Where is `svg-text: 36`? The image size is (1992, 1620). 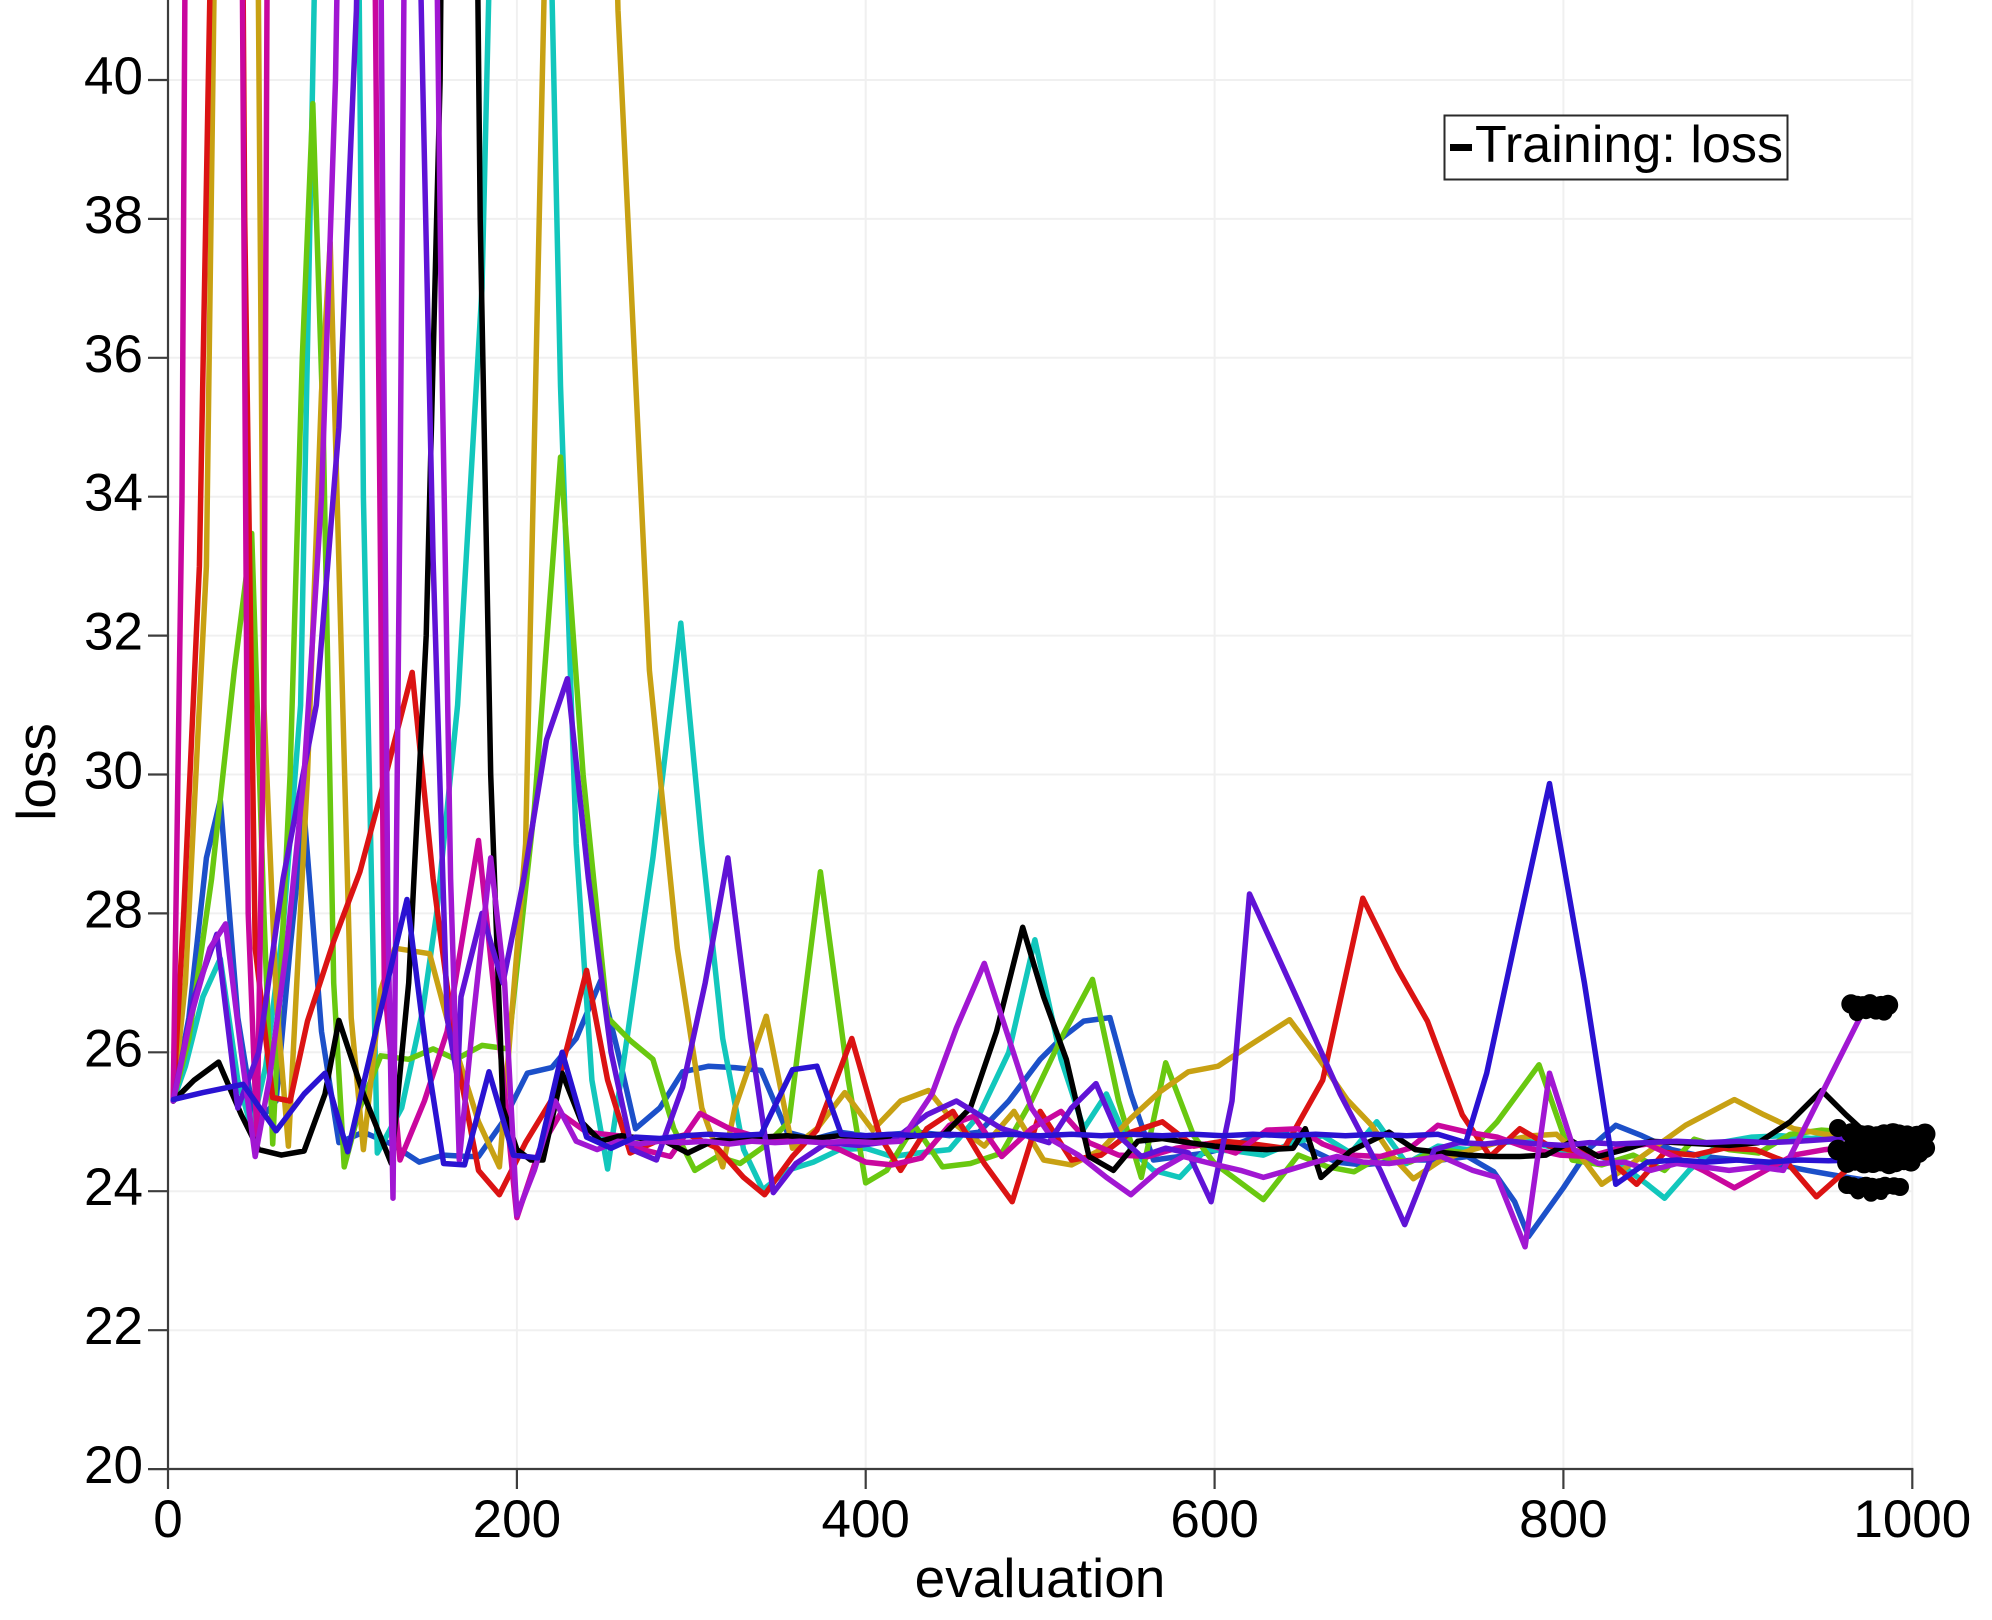
svg-text: 36 is located at coordinates (113, 354).